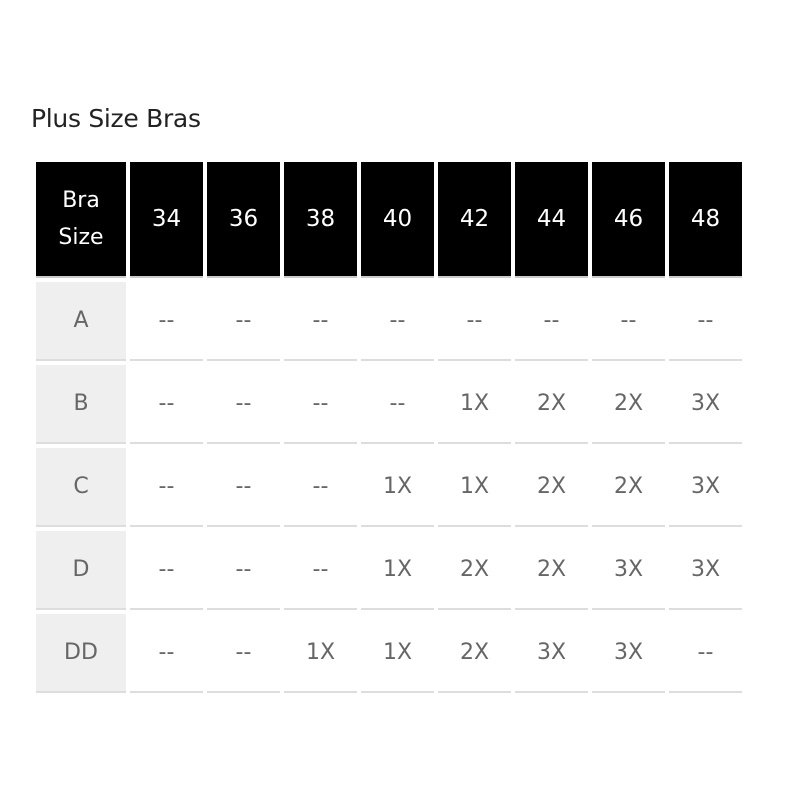 The width and height of the screenshot is (800, 800). What do you see at coordinates (81, 237) in the screenshot?
I see `corner-header-line2: Size` at bounding box center [81, 237].